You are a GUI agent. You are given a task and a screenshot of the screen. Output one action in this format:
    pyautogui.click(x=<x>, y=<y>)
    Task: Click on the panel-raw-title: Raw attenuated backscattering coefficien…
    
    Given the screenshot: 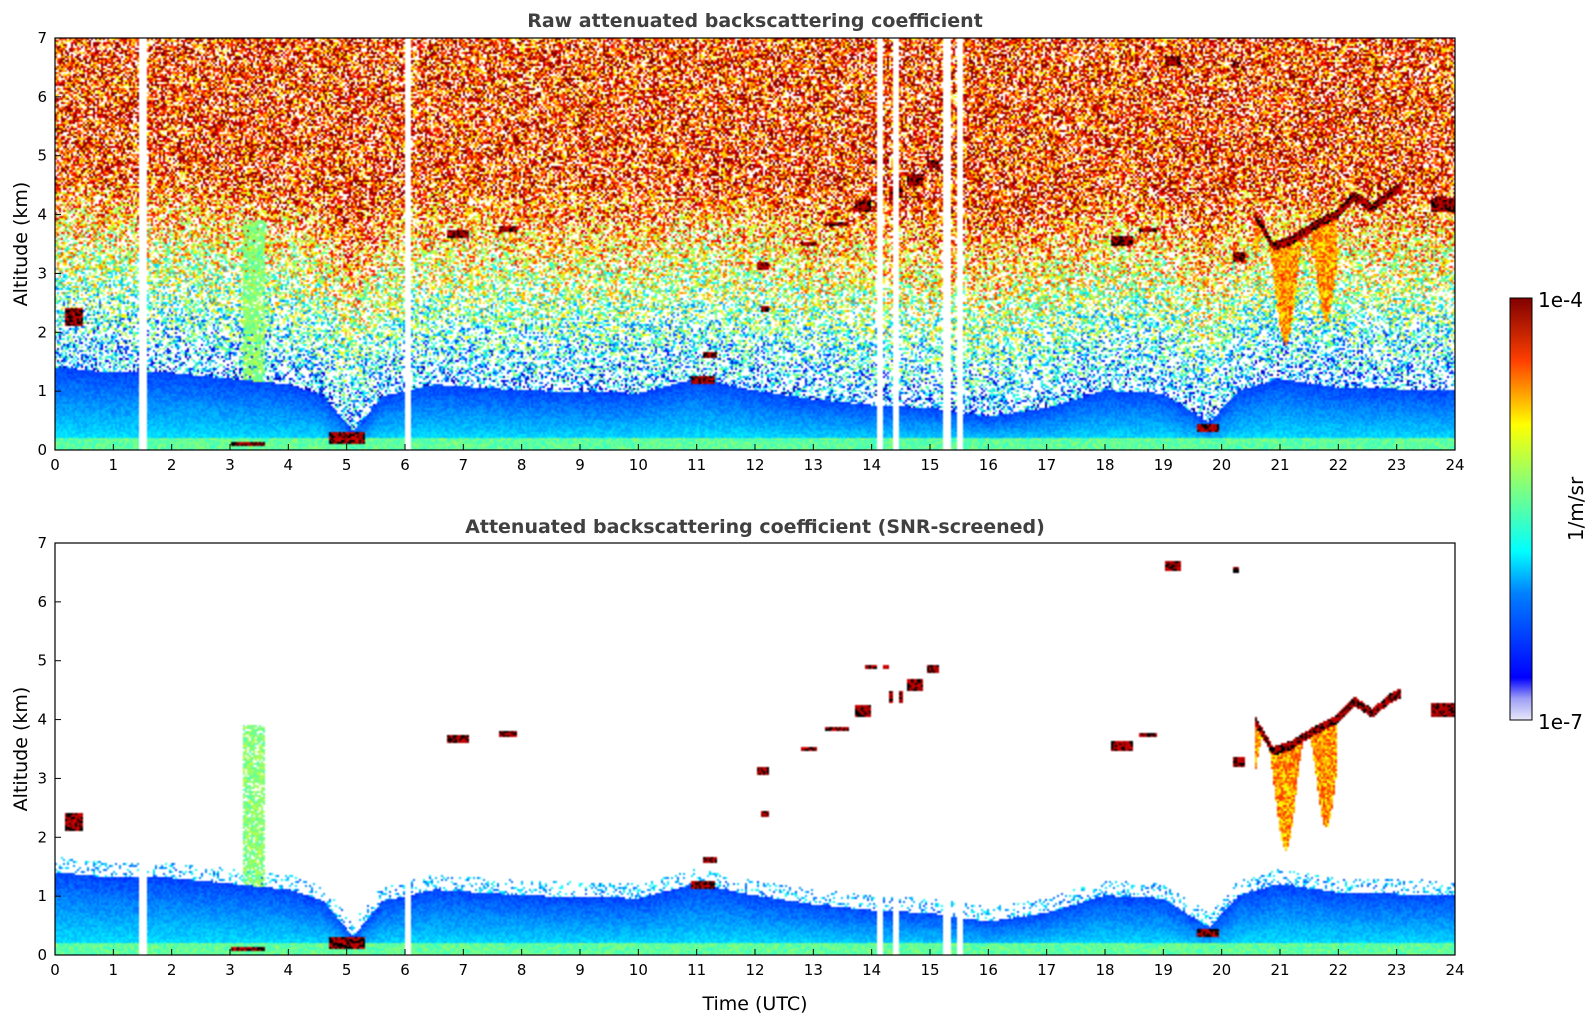 What is the action you would take?
    pyautogui.click(x=755, y=21)
    